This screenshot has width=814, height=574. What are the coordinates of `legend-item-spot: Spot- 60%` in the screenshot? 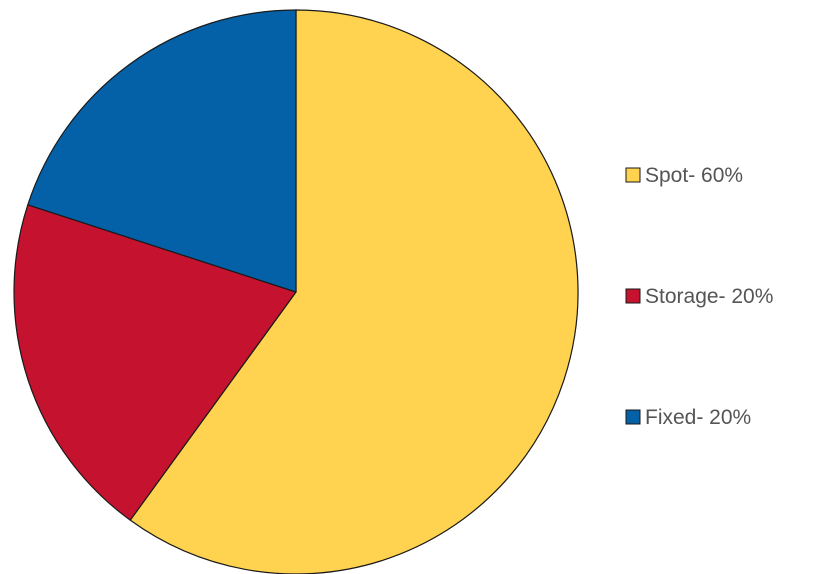 It's located at (684, 175).